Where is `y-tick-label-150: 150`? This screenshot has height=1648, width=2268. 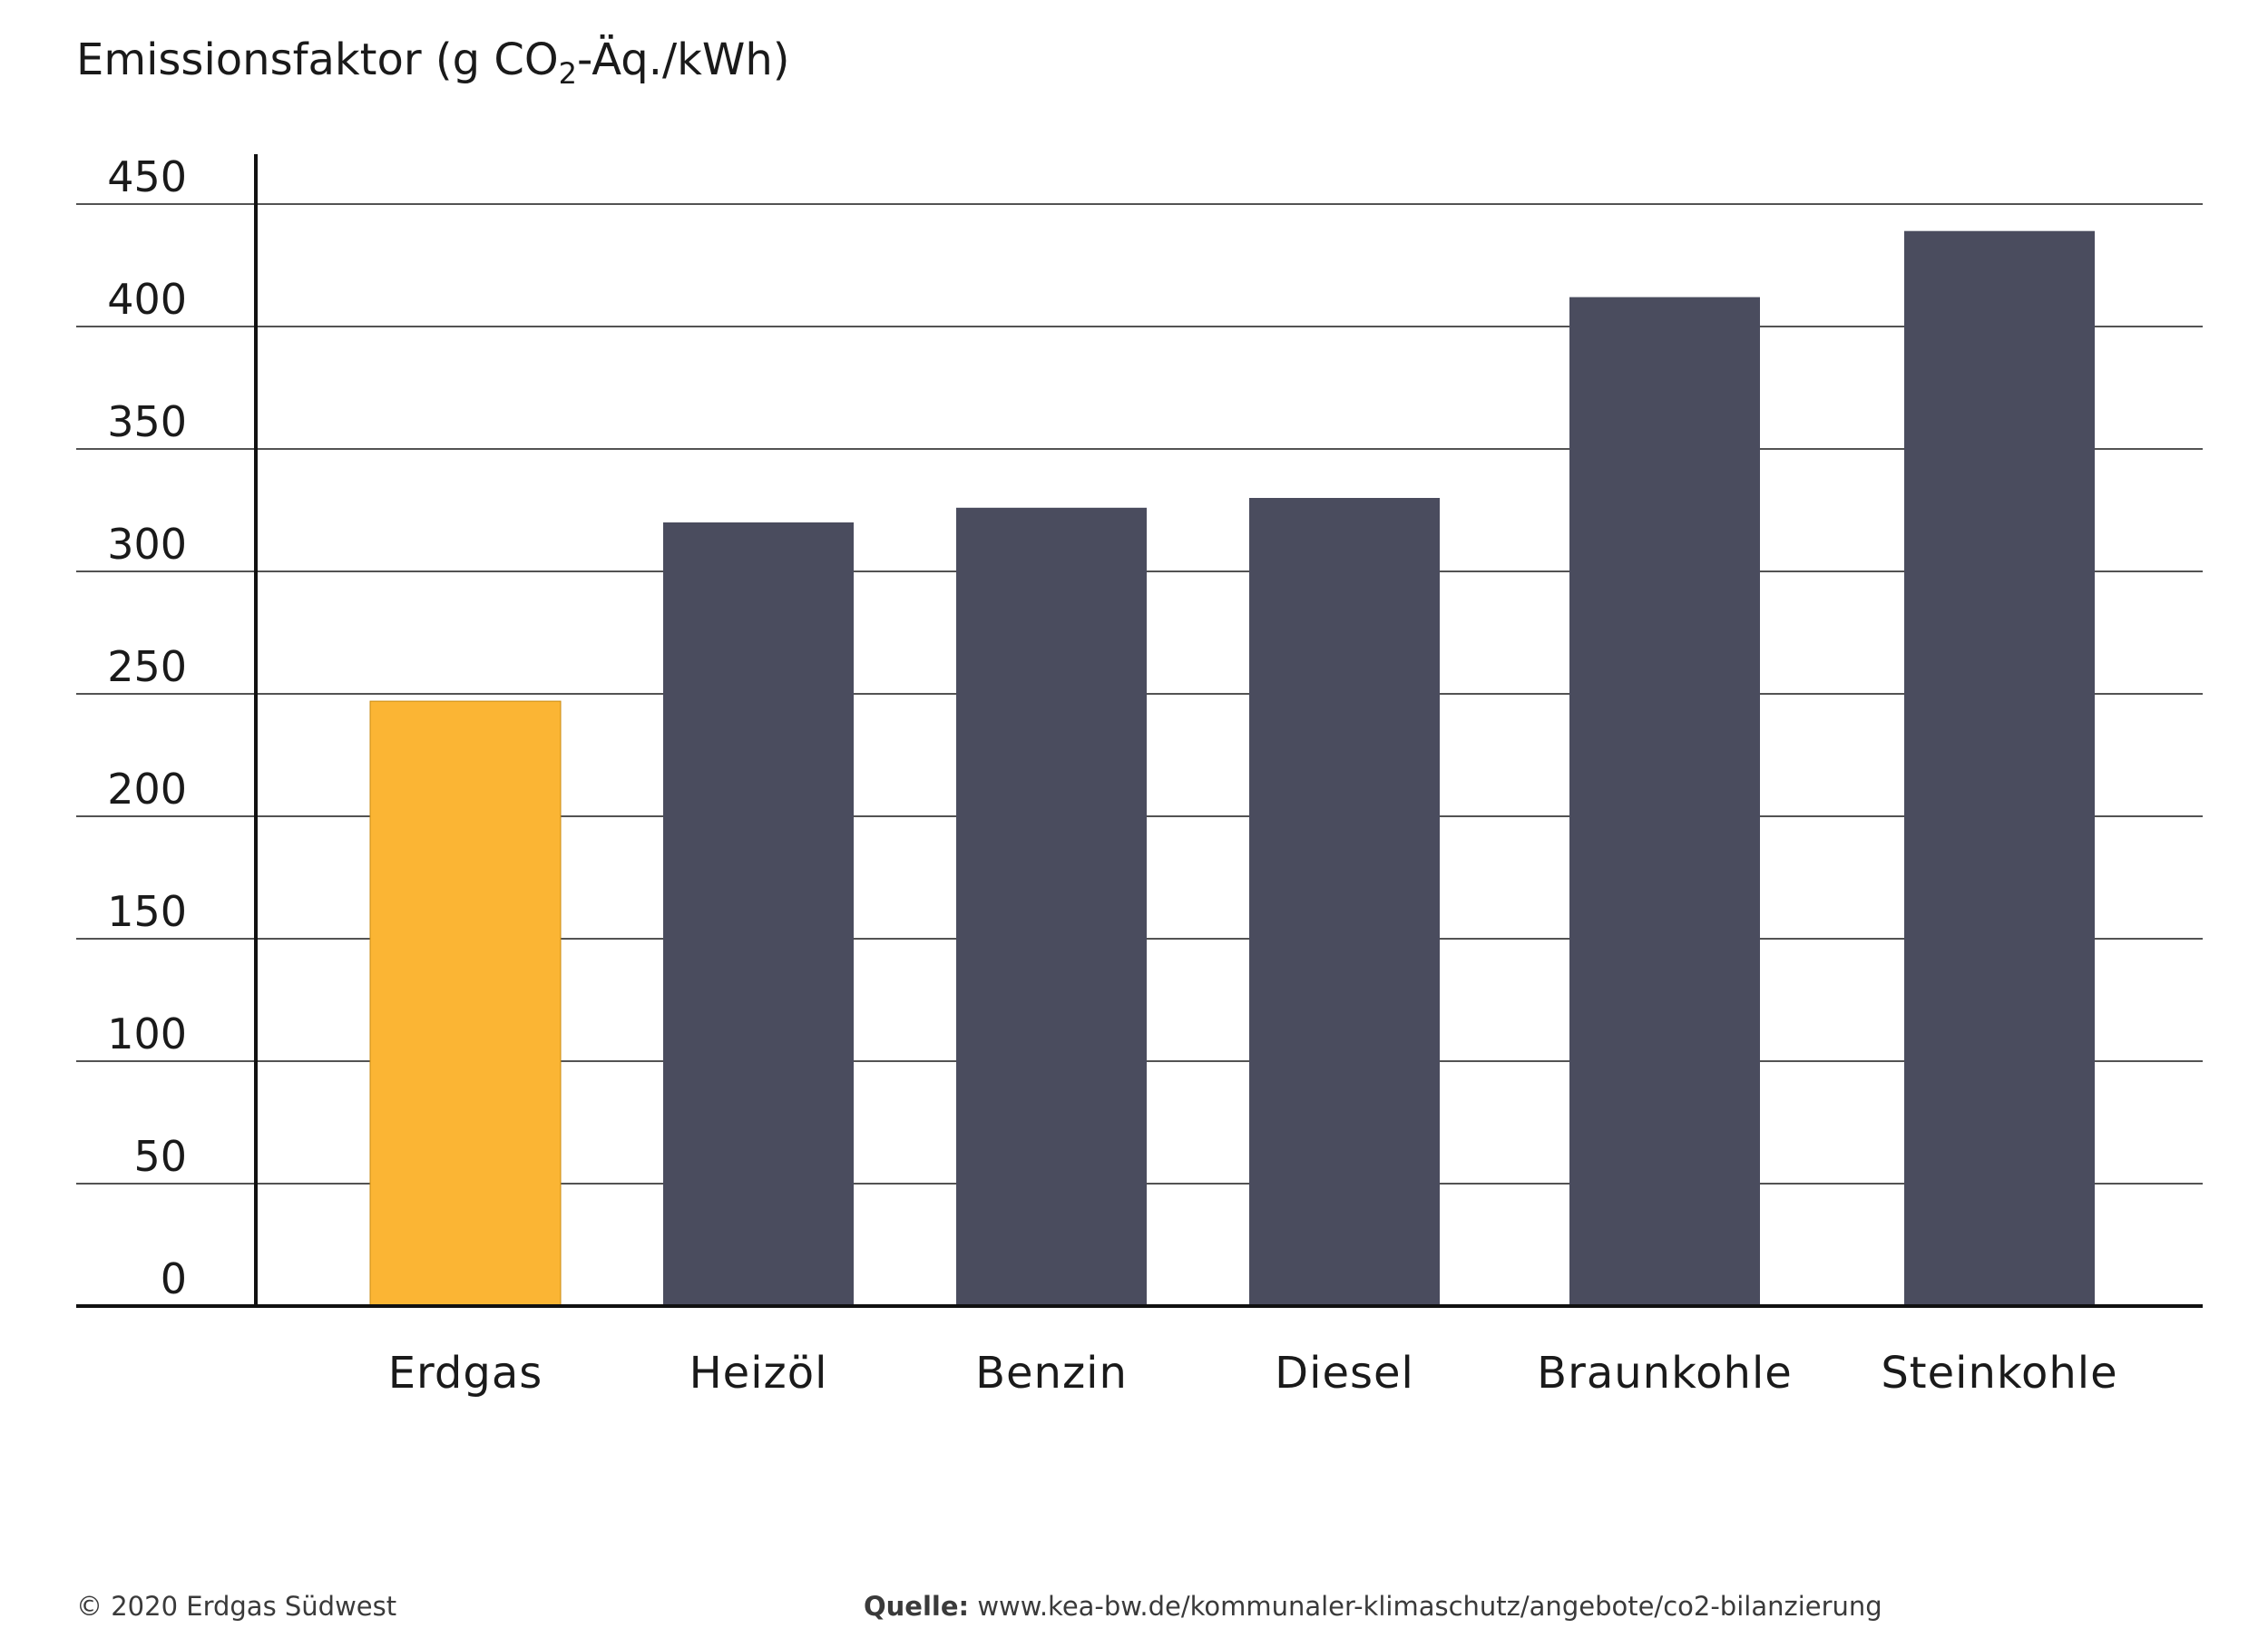
y-tick-label-150: 150 is located at coordinates (147, 911).